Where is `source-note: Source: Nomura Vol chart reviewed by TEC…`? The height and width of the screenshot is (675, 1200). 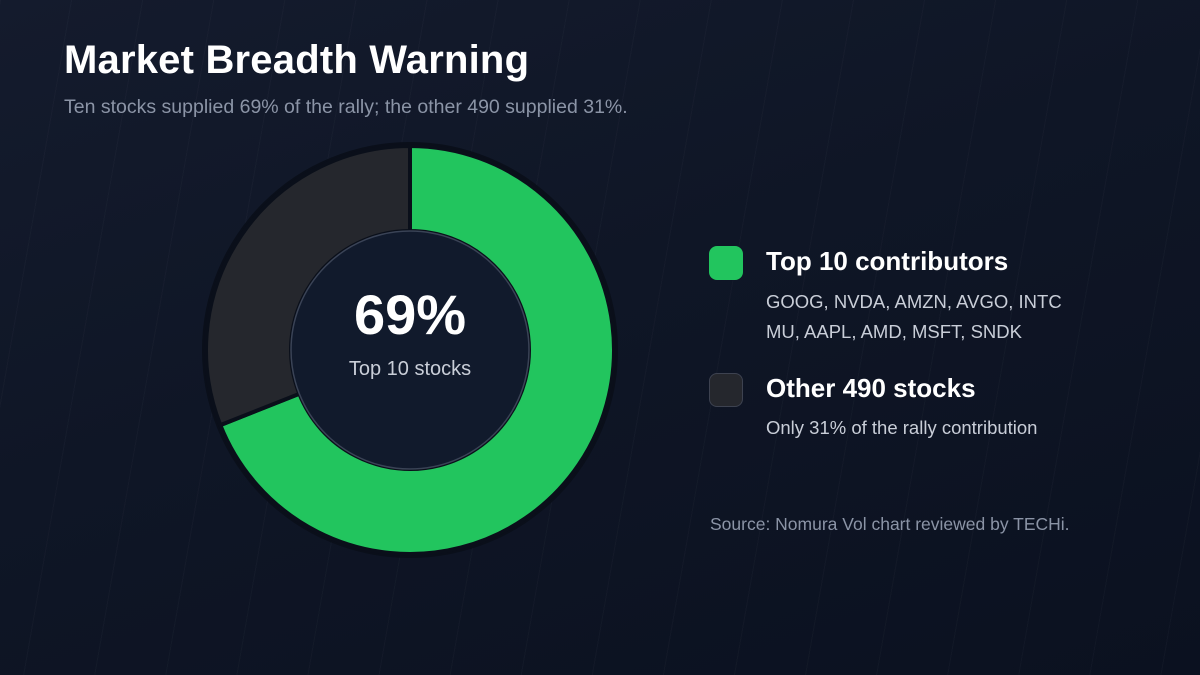
source-note: Source: Nomura Vol chart reviewed by TEC… is located at coordinates (890, 524).